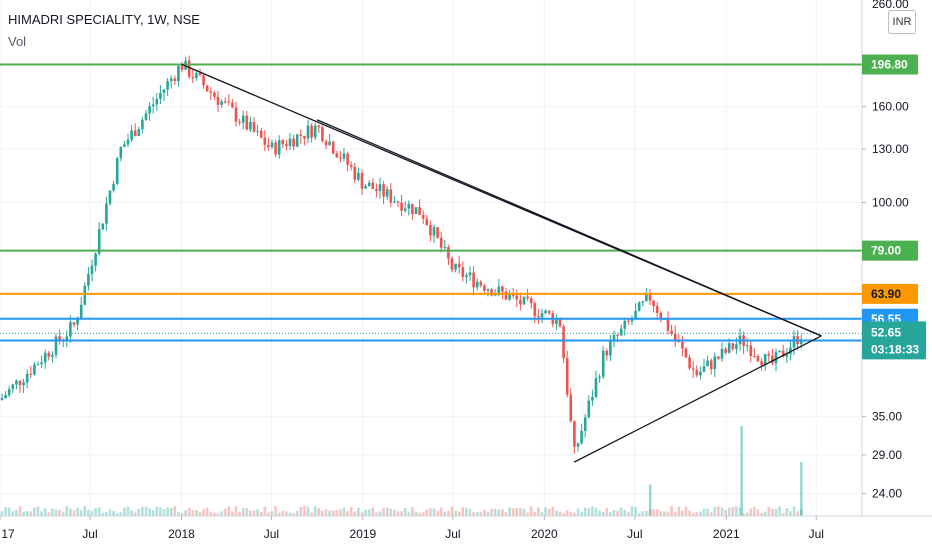  Describe the element at coordinates (650, 500) in the screenshot. I see `volume-spike` at that location.